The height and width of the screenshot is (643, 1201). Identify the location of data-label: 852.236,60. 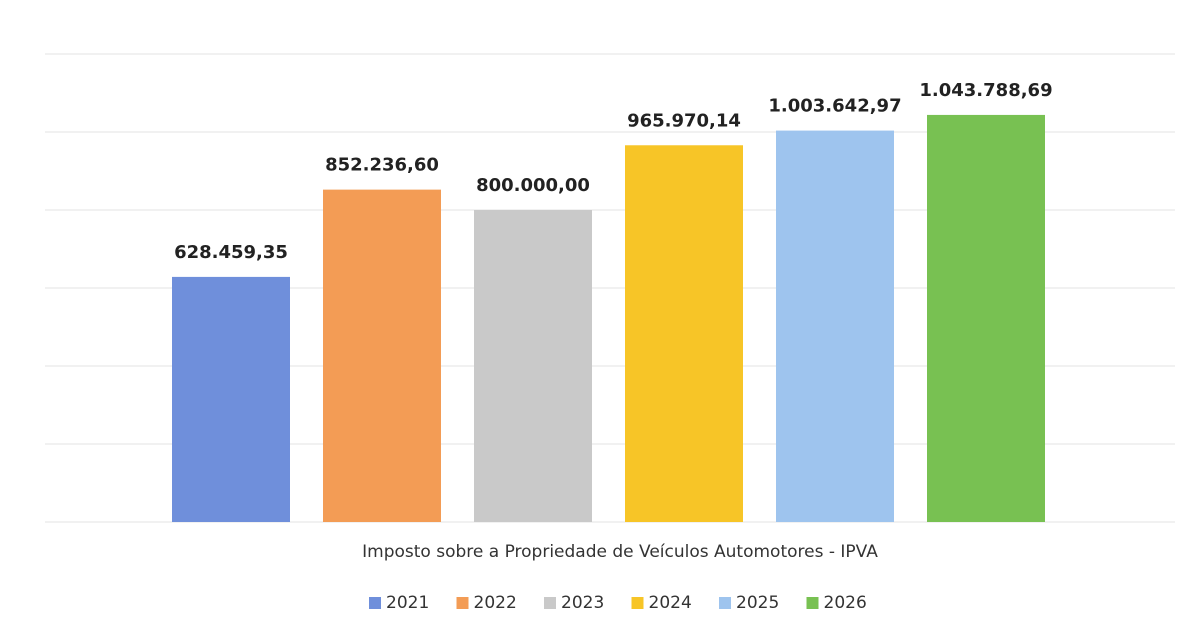
(382, 165).